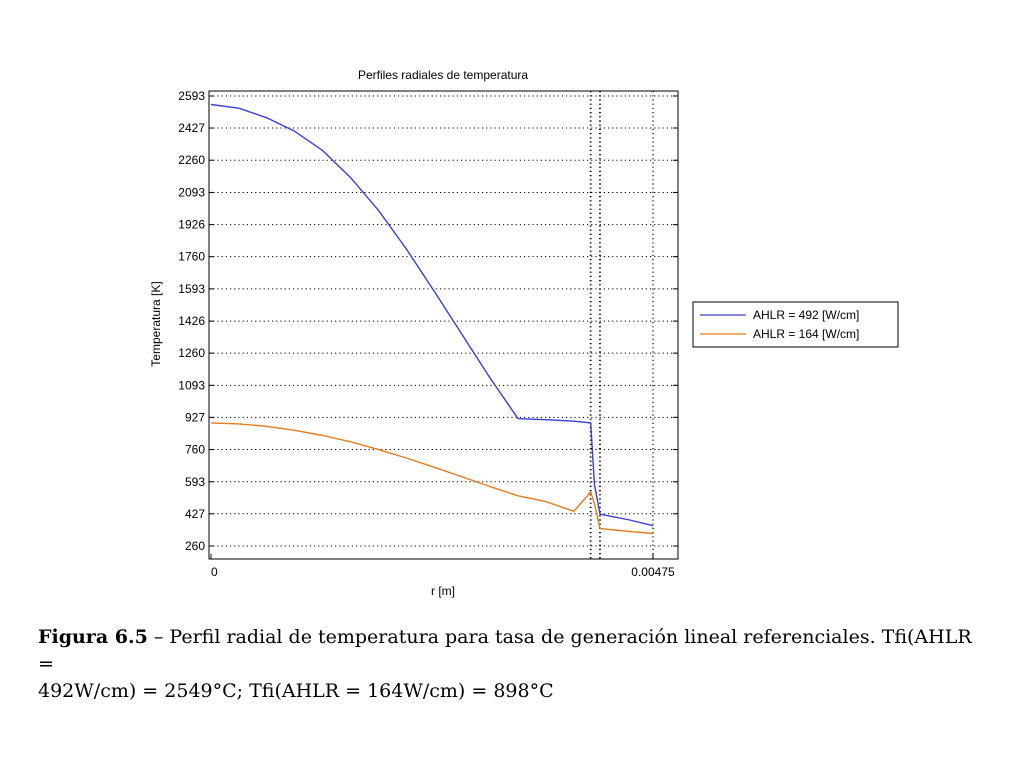  I want to click on legend-box, so click(795, 324).